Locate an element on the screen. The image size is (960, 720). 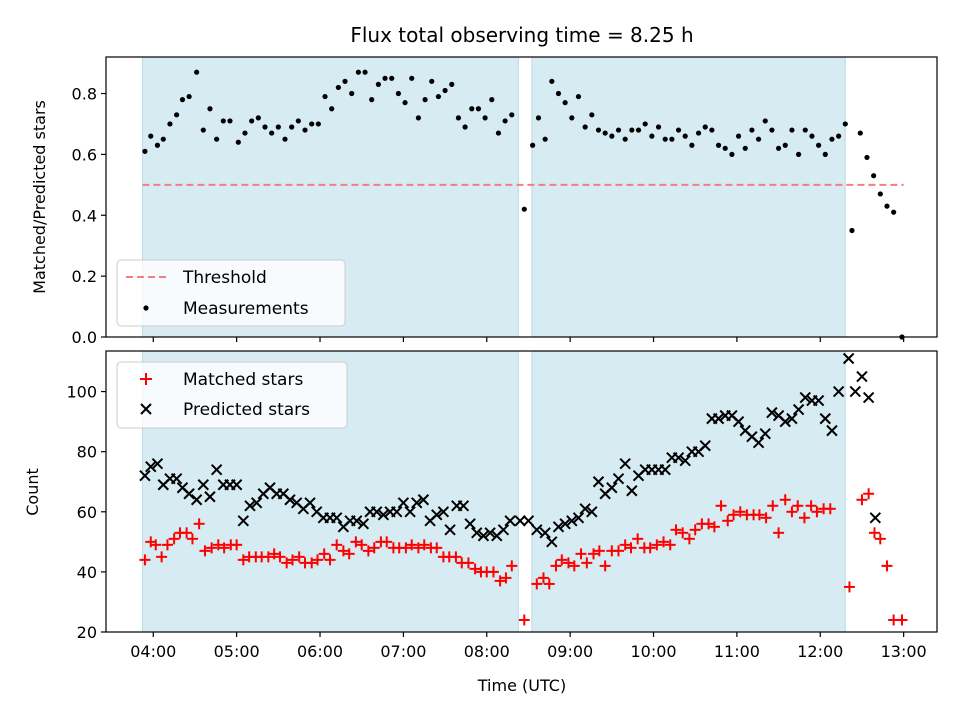
top-ytick-label: 0.4 is located at coordinates (84, 215).